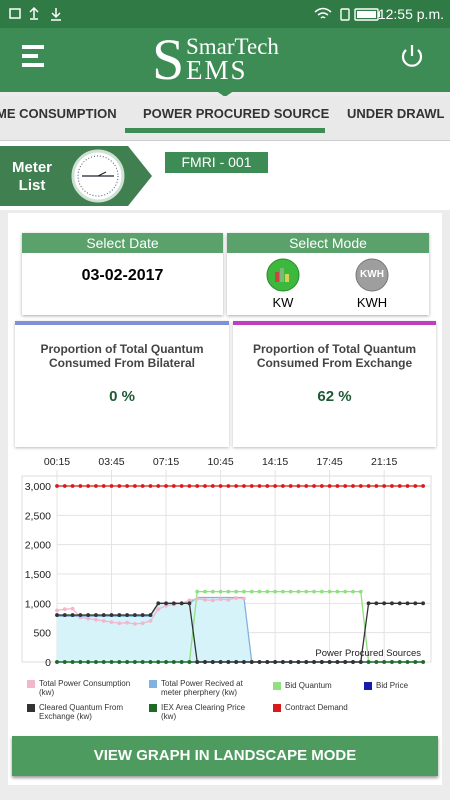  What do you see at coordinates (38, 487) in the screenshot?
I see `y-tick-label: 3,000` at bounding box center [38, 487].